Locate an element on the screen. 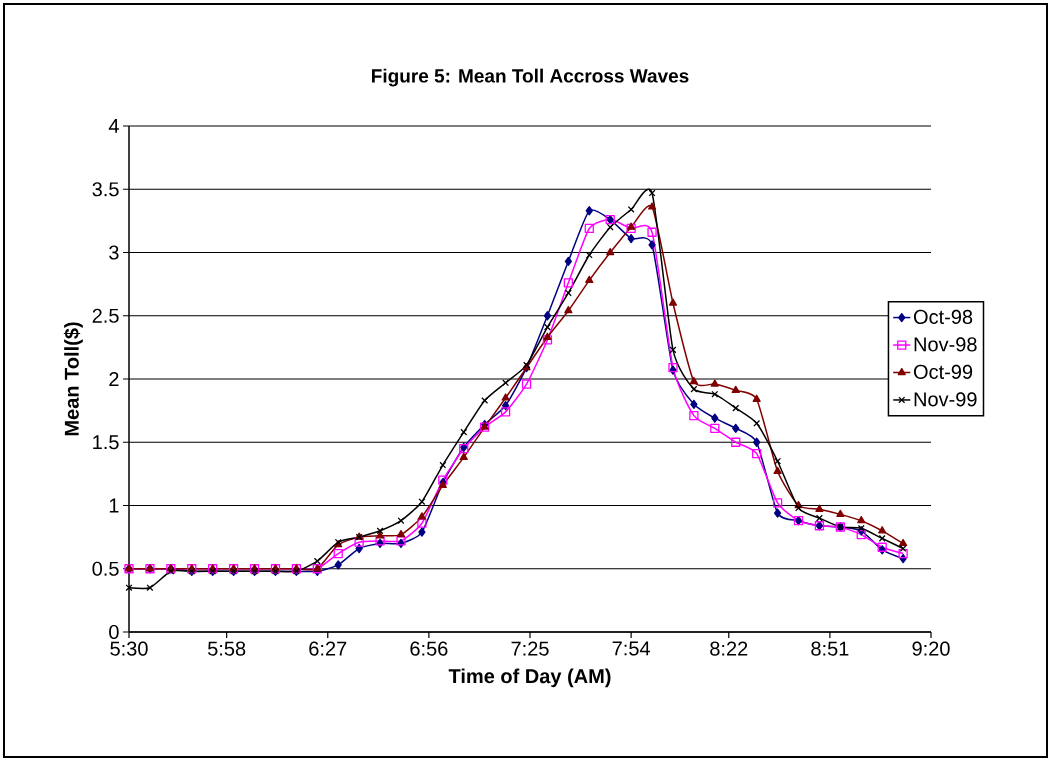 The width and height of the screenshot is (1051, 761). x-tick-label: 5:30 is located at coordinates (129, 648).